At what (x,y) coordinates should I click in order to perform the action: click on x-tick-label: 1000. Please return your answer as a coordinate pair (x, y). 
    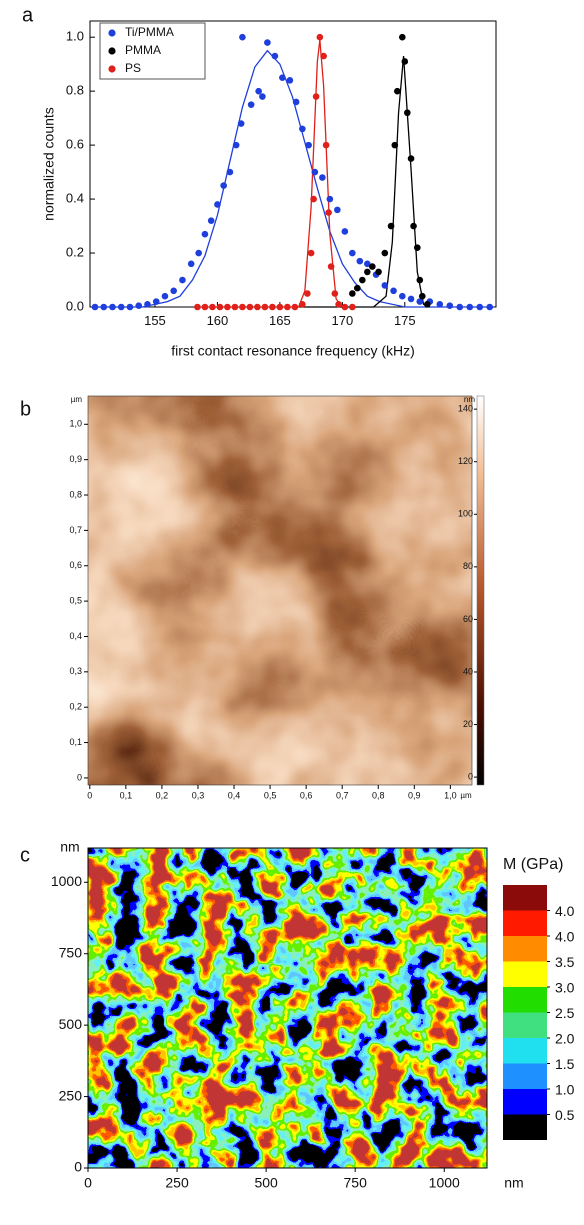
    Looking at the image, I should click on (444, 1182).